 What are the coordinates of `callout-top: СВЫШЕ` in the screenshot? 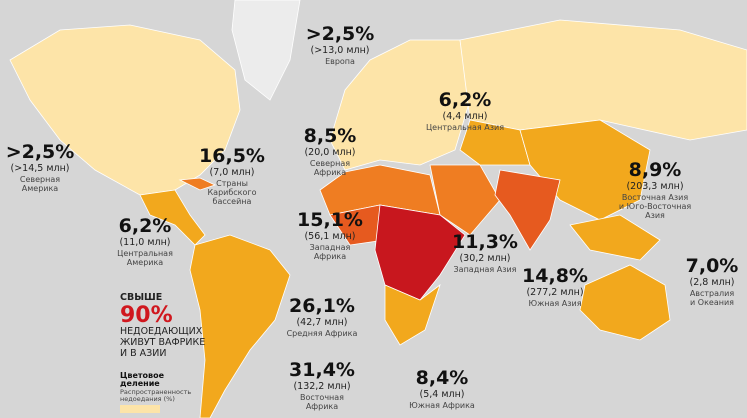 It's located at (141, 297).